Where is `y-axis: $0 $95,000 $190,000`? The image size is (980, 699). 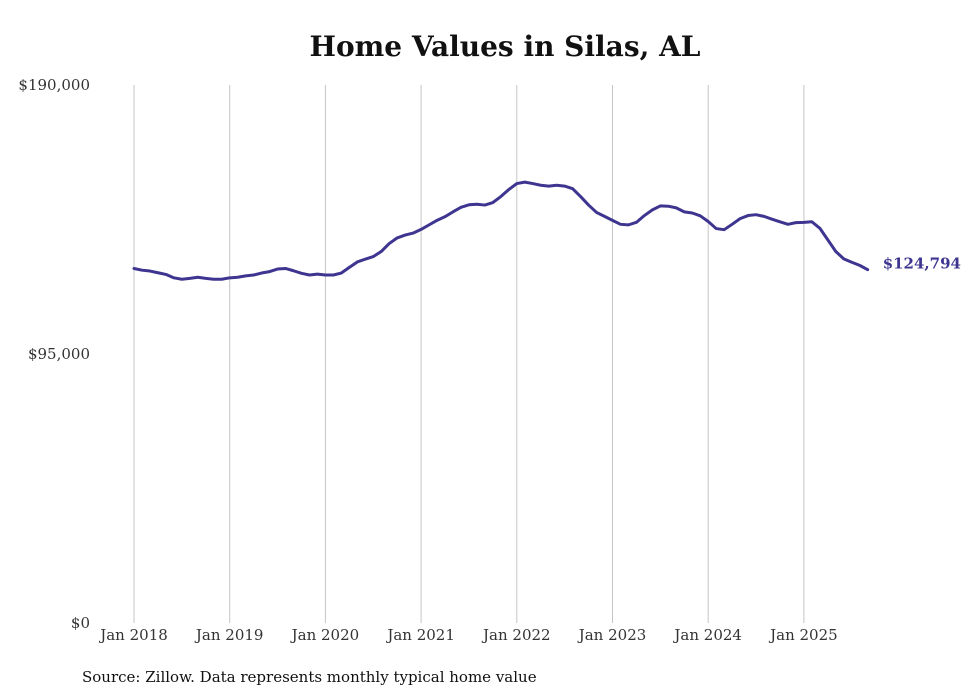 y-axis: $0 $95,000 $190,000 is located at coordinates (54, 354).